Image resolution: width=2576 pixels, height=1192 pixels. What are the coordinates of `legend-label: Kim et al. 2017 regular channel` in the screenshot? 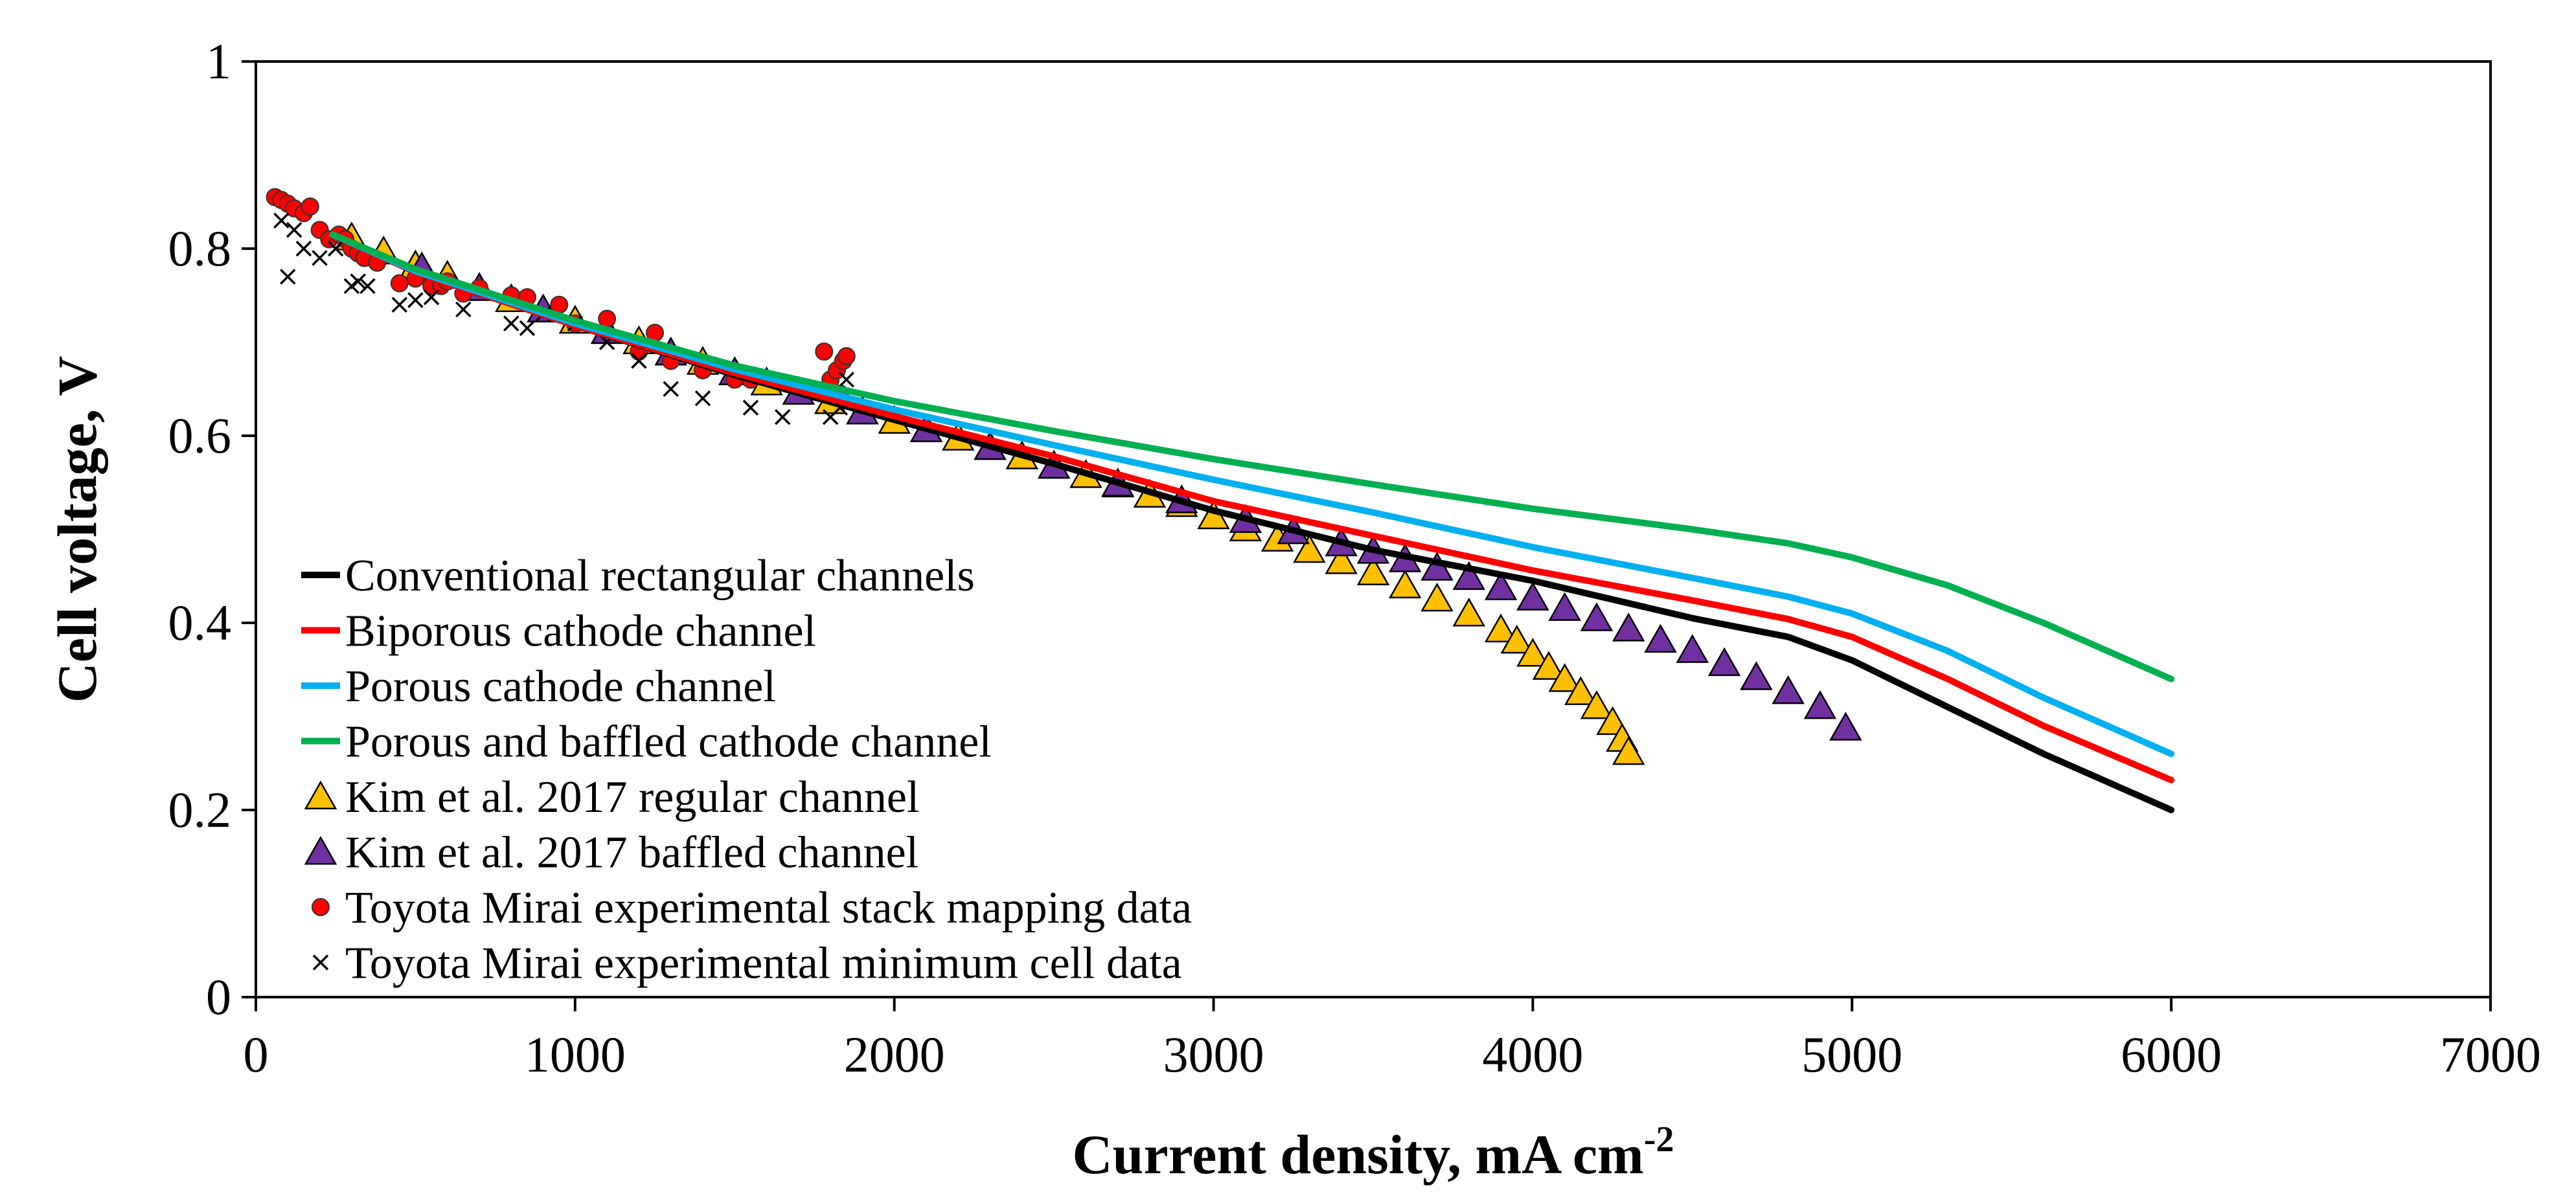 It's located at (632, 797).